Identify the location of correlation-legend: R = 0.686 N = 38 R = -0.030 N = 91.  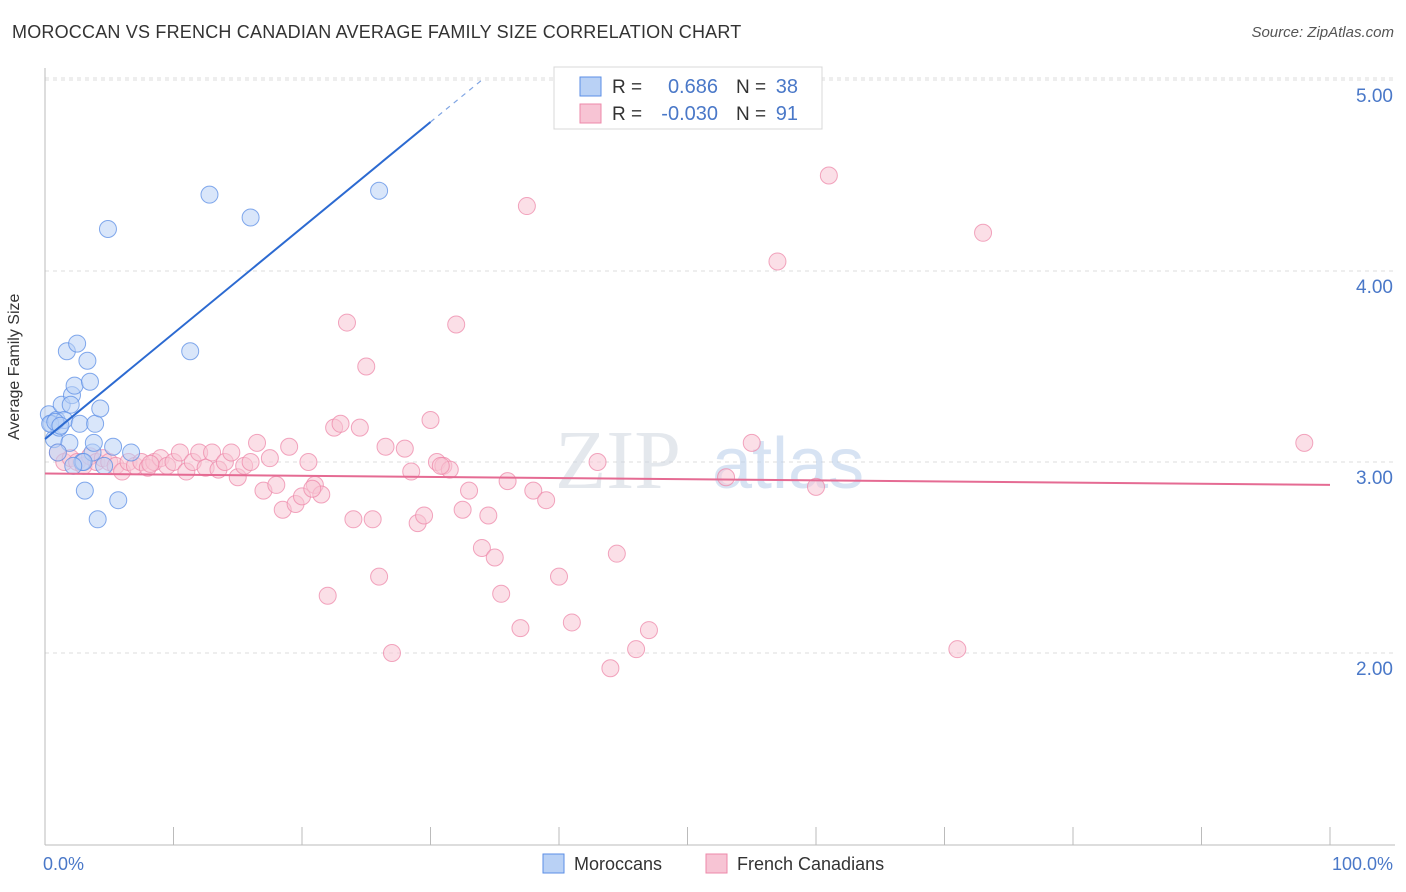
(688, 98).